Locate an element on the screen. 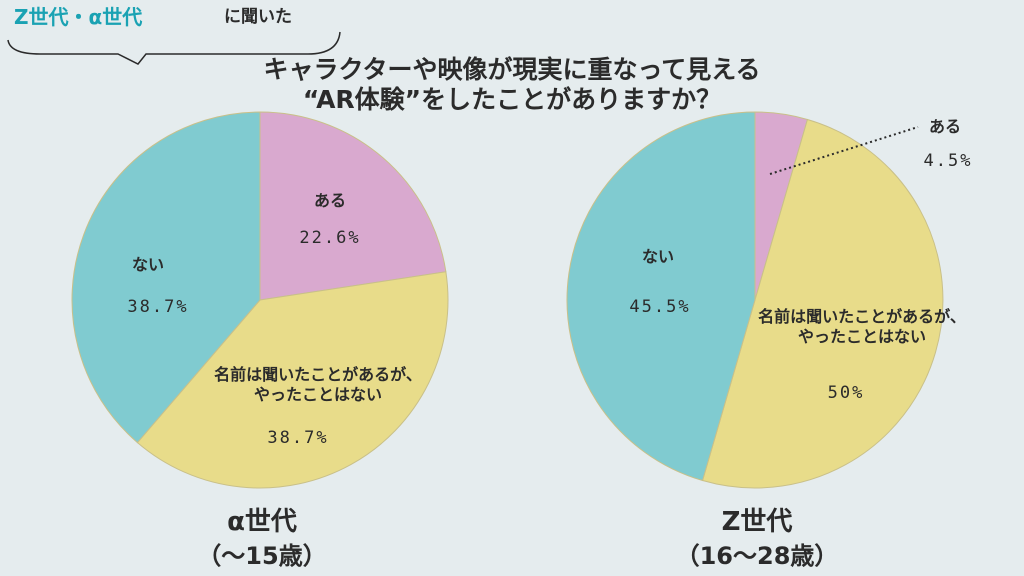 The image size is (1024, 576). slice-value-label: 4.5% is located at coordinates (948, 161).